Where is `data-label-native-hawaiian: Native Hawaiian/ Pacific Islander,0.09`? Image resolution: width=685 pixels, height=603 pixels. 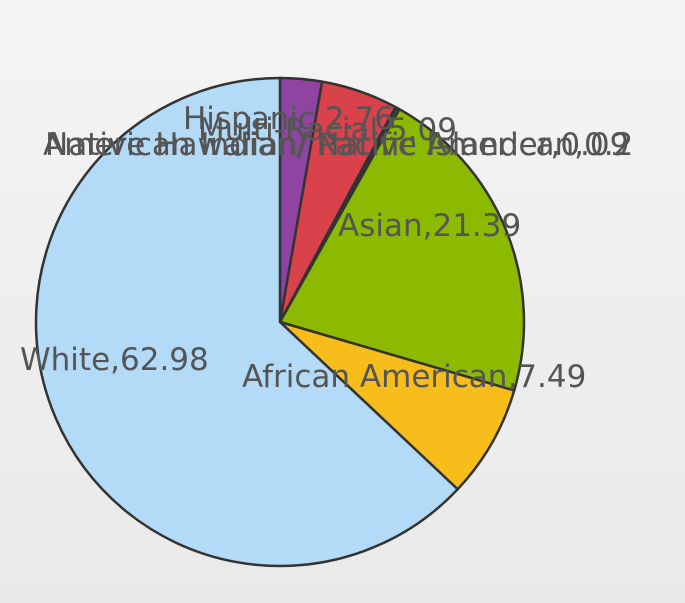 data-label-native-hawaiian: Native Hawaiian/ Pacific Islander,0.09 is located at coordinates (337, 145).